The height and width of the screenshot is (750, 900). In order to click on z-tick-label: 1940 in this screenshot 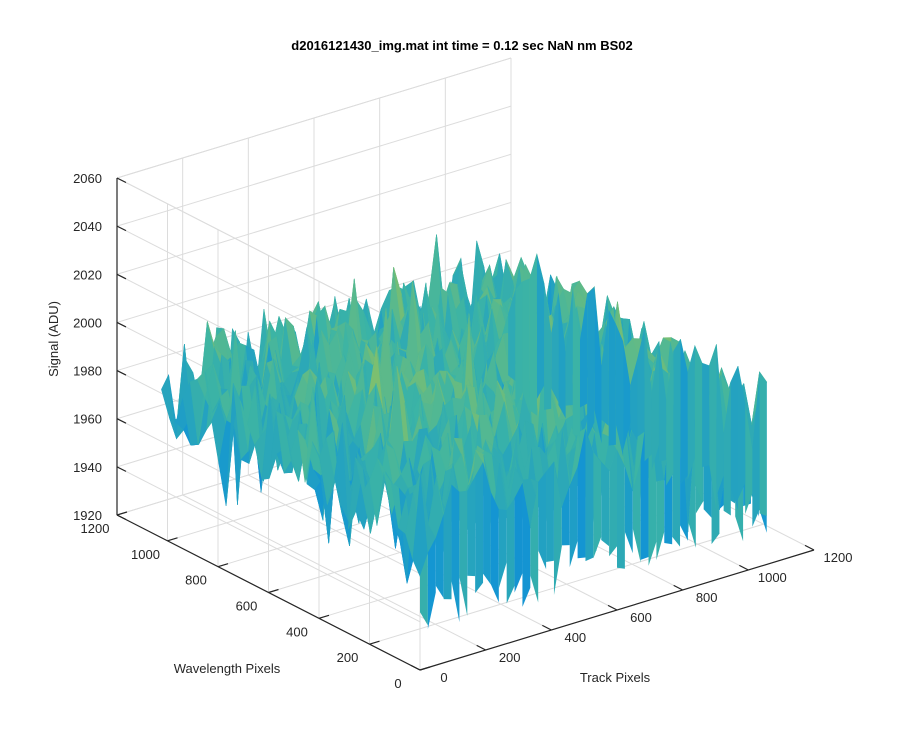, I will do `click(87, 467)`.